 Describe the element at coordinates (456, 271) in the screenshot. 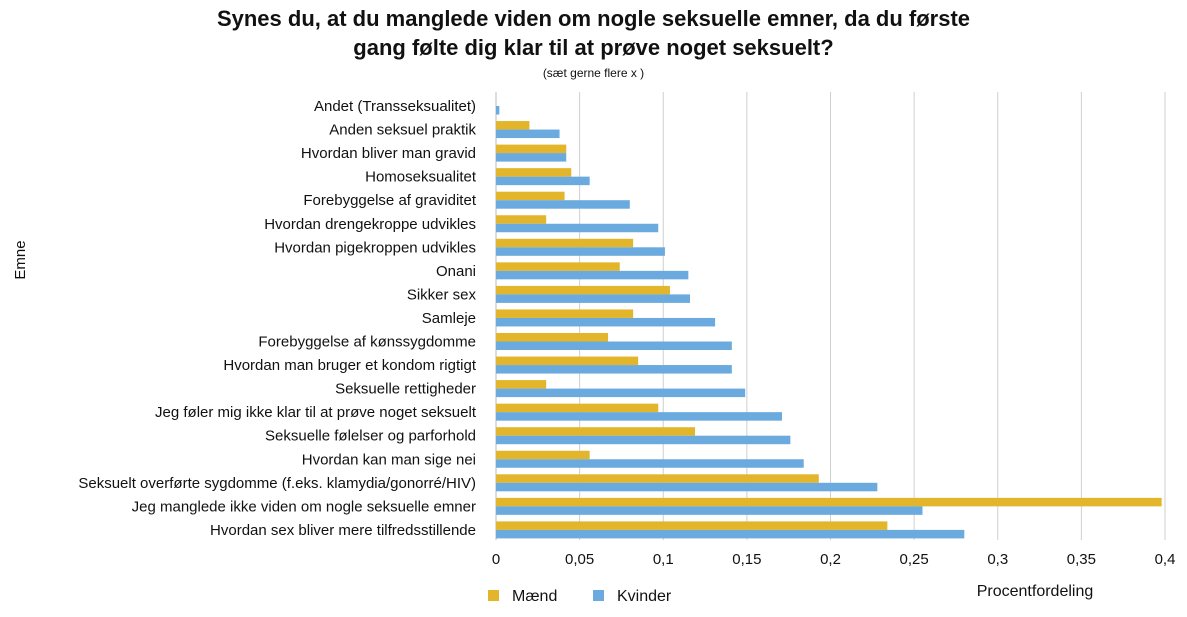

I see `category-label: Onani` at that location.